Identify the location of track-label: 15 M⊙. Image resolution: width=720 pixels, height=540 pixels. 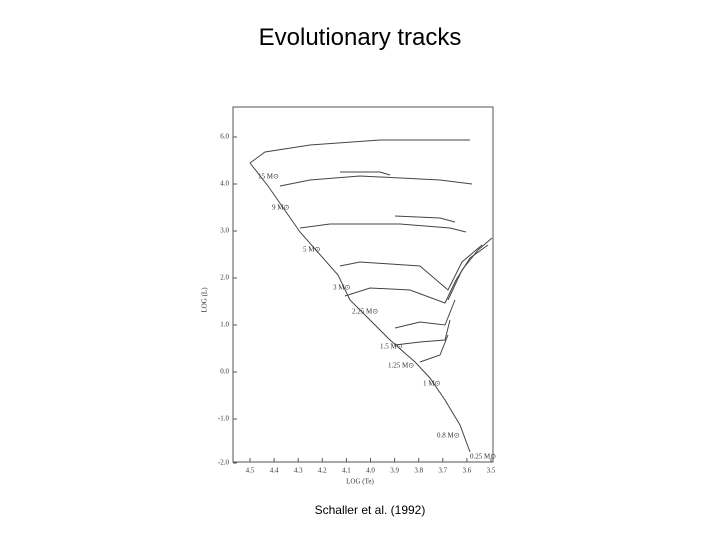
(268, 177).